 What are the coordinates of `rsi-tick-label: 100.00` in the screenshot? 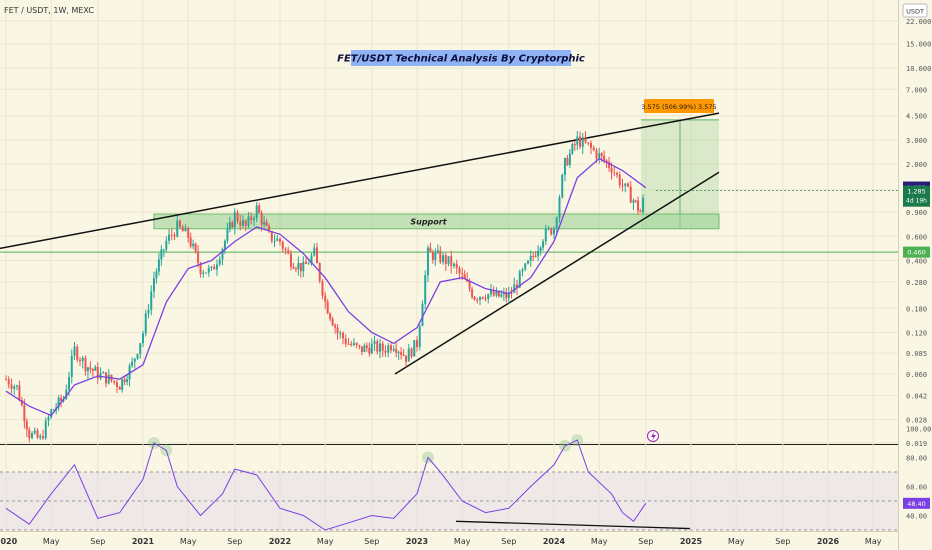 It's located at (918, 430).